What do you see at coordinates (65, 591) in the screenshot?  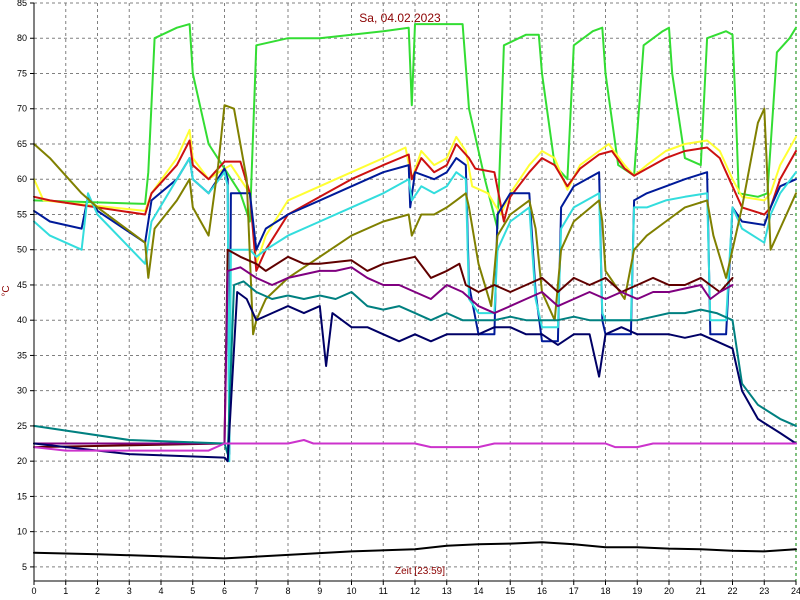 I see `x-tick-label: 1` at bounding box center [65, 591].